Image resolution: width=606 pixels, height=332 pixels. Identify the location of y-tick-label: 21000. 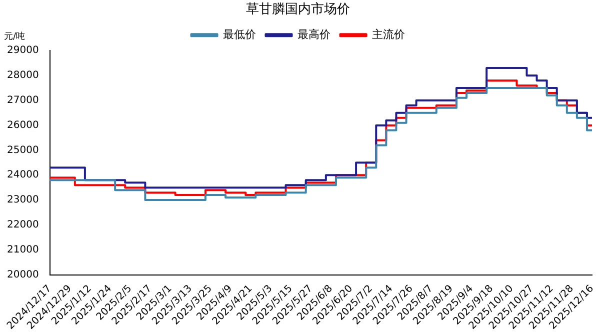
(23, 250).